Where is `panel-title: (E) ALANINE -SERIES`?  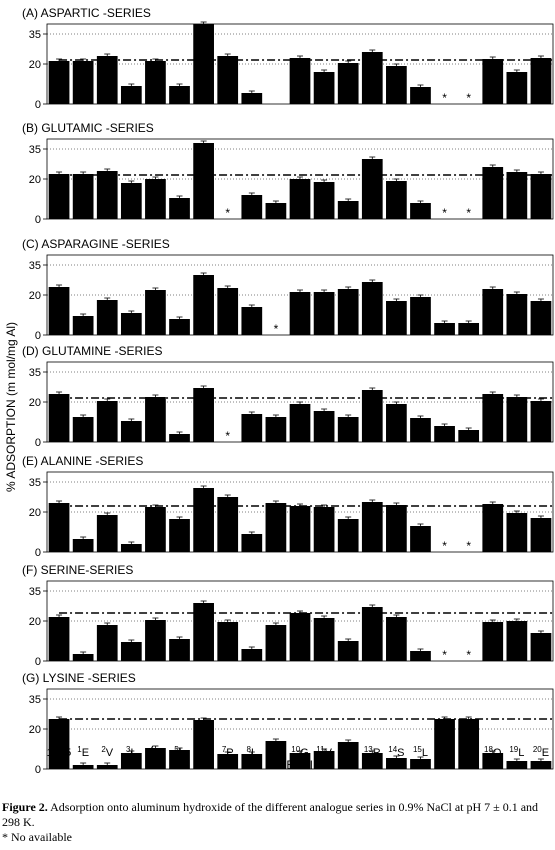
panel-title: (E) ALANINE -SERIES is located at coordinates (82, 461).